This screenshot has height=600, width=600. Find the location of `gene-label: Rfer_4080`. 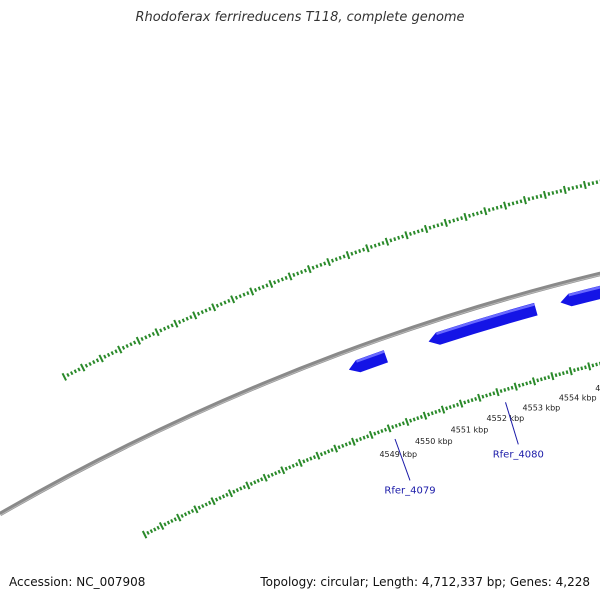

gene-label: Rfer_4080 is located at coordinates (518, 454).